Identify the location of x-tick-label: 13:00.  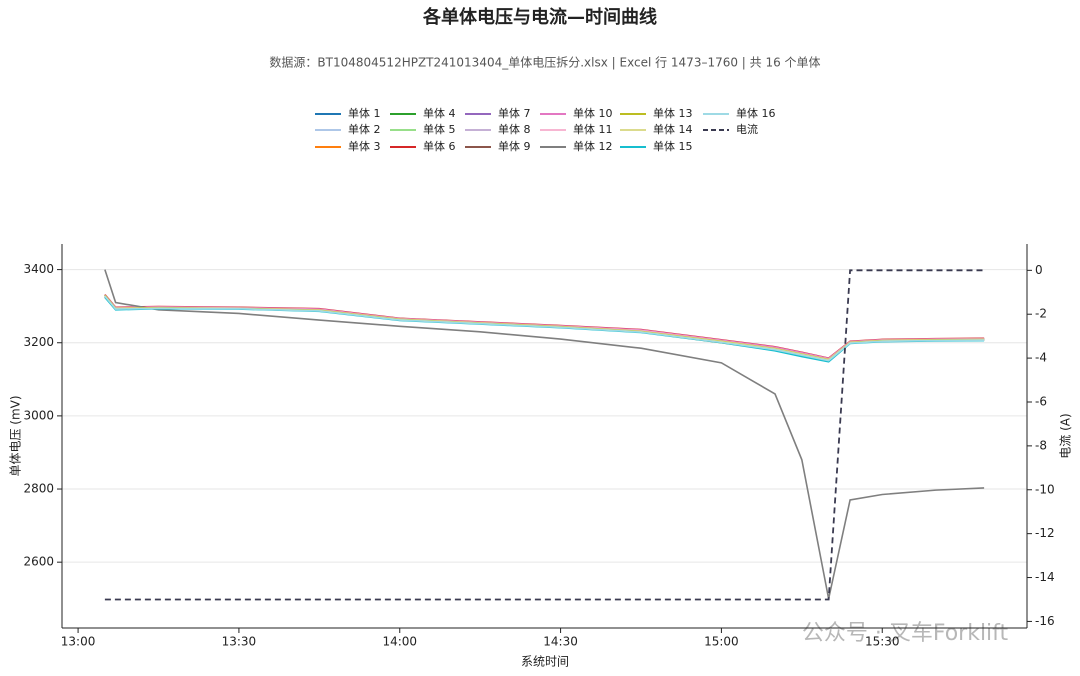
(78, 642).